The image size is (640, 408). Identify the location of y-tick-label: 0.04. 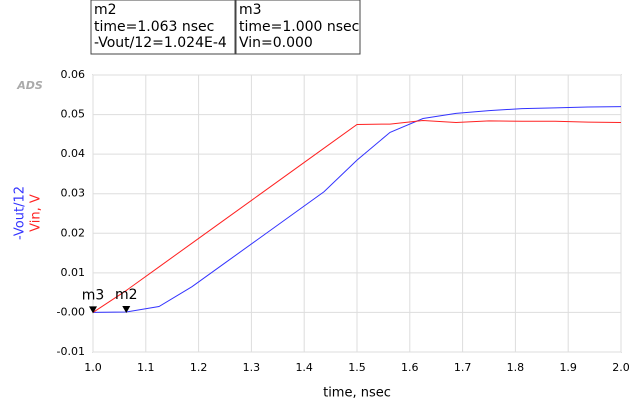
(73, 153).